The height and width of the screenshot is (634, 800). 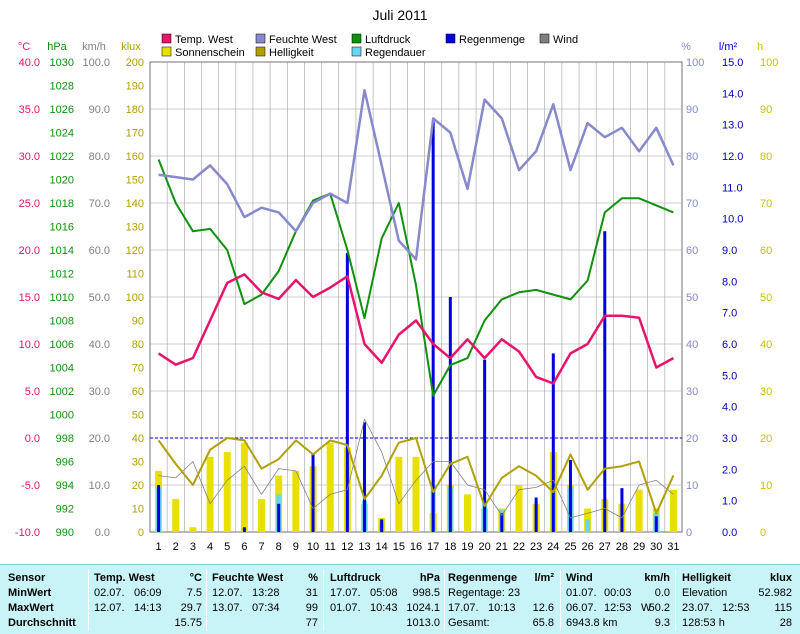 What do you see at coordinates (29, 110) in the screenshot?
I see `temp-tick-label: 35.0` at bounding box center [29, 110].